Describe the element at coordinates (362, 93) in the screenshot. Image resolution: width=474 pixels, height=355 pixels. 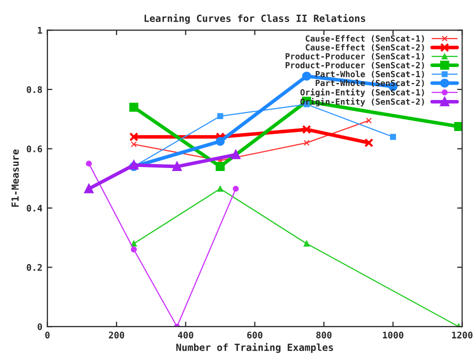
I see `legend-label: Origin-Entity (SenScat-1)` at that location.